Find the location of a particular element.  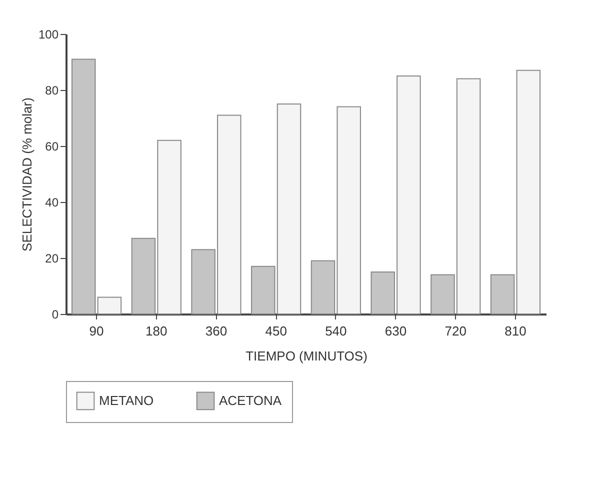

x-tick-label: 90 is located at coordinates (96, 331).